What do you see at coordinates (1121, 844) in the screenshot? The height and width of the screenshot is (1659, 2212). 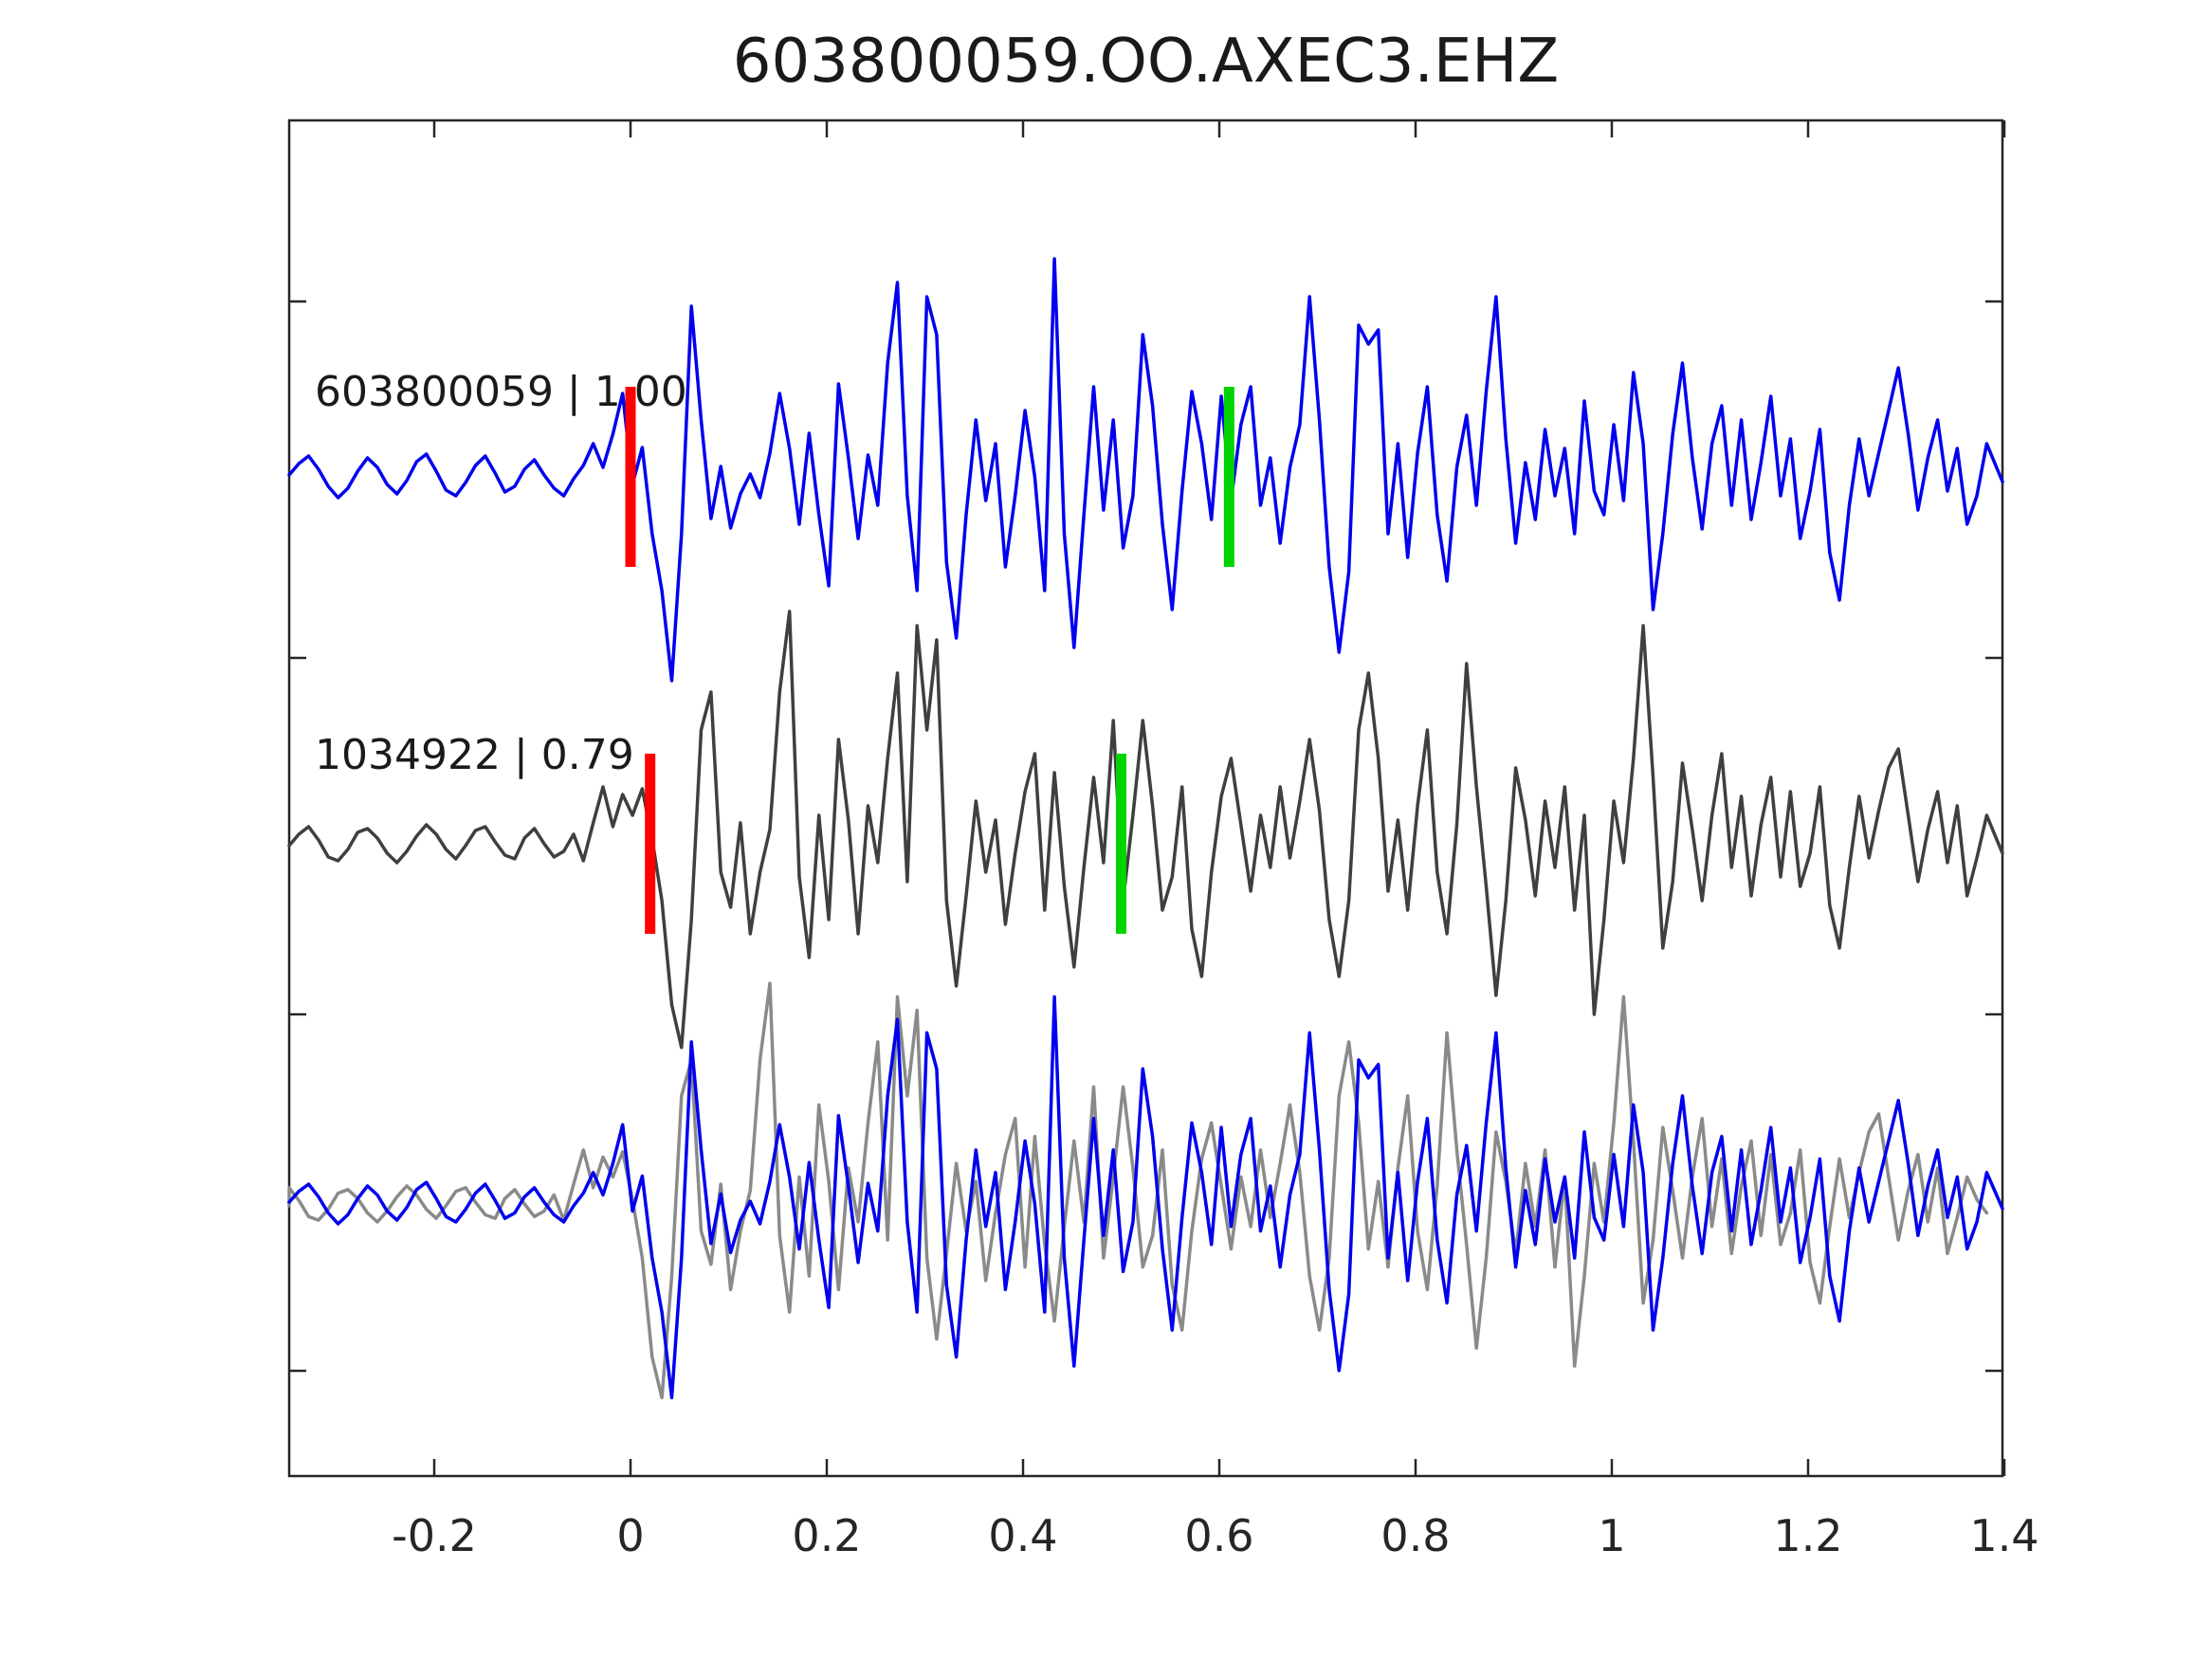 I see `detection-window-marker-green` at bounding box center [1121, 844].